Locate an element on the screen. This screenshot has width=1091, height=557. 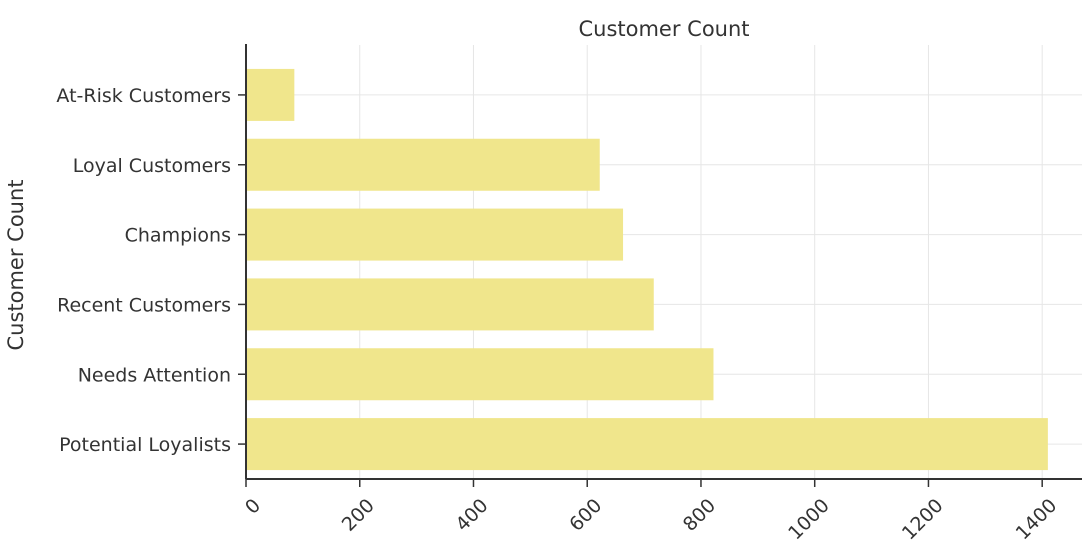
bar-loyal-customers is located at coordinates (423, 164).